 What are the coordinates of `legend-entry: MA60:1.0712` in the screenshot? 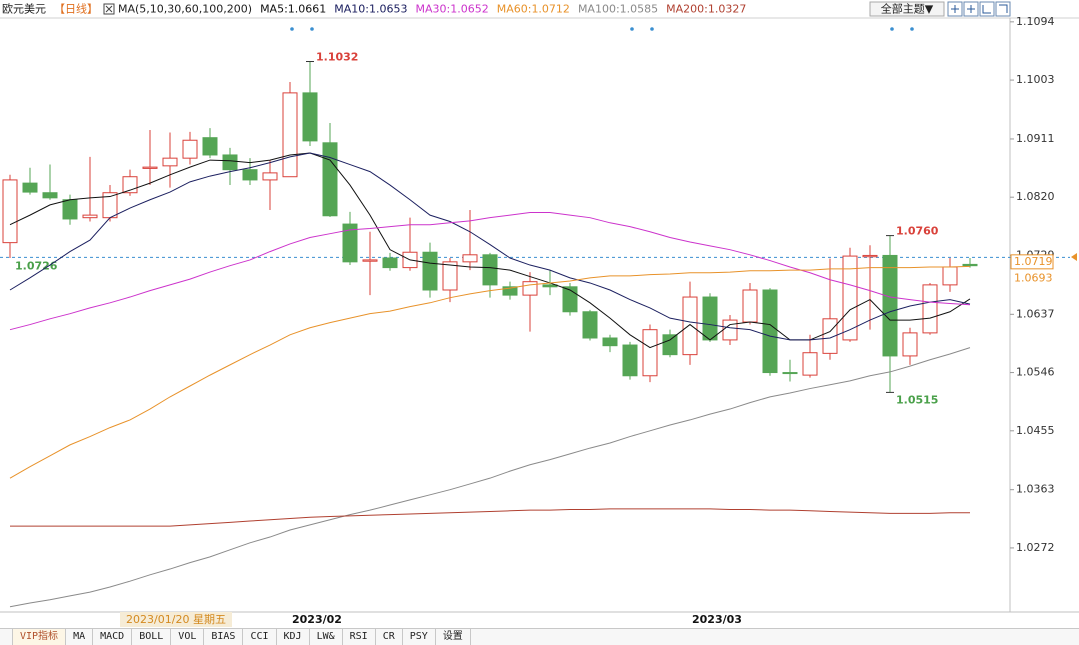 It's located at (533, 9).